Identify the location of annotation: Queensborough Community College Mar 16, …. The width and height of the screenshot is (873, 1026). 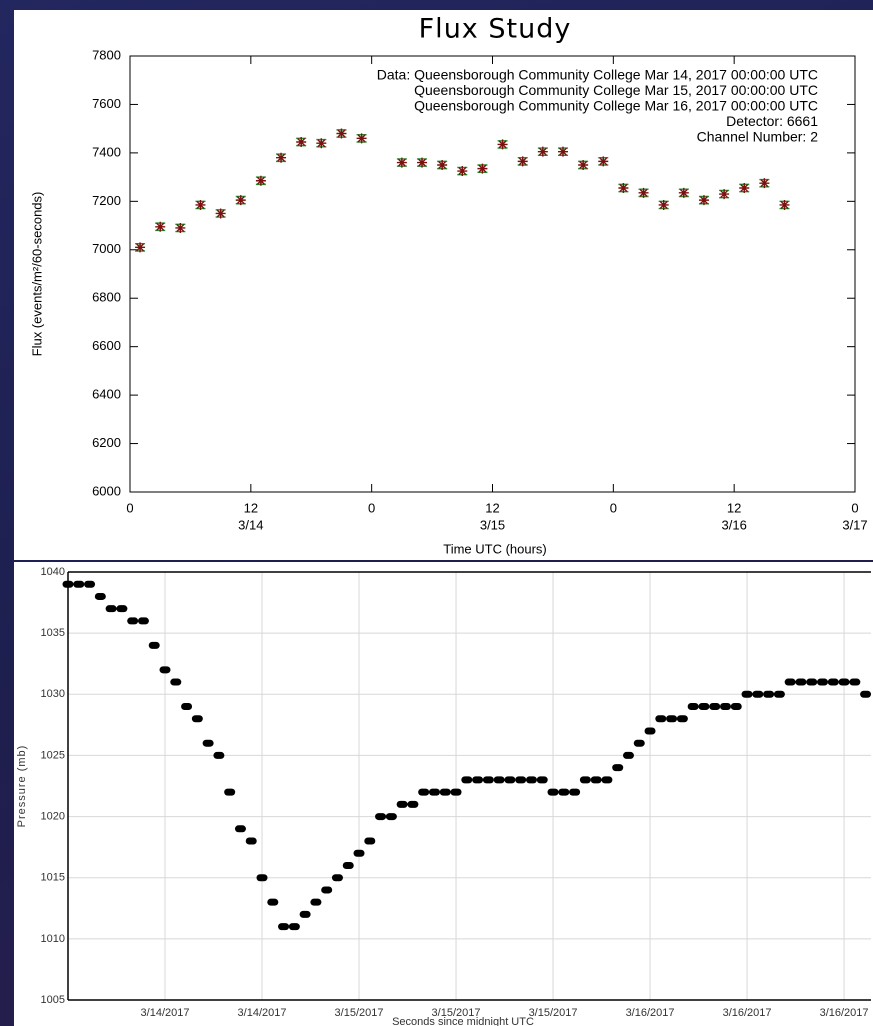
(616, 106).